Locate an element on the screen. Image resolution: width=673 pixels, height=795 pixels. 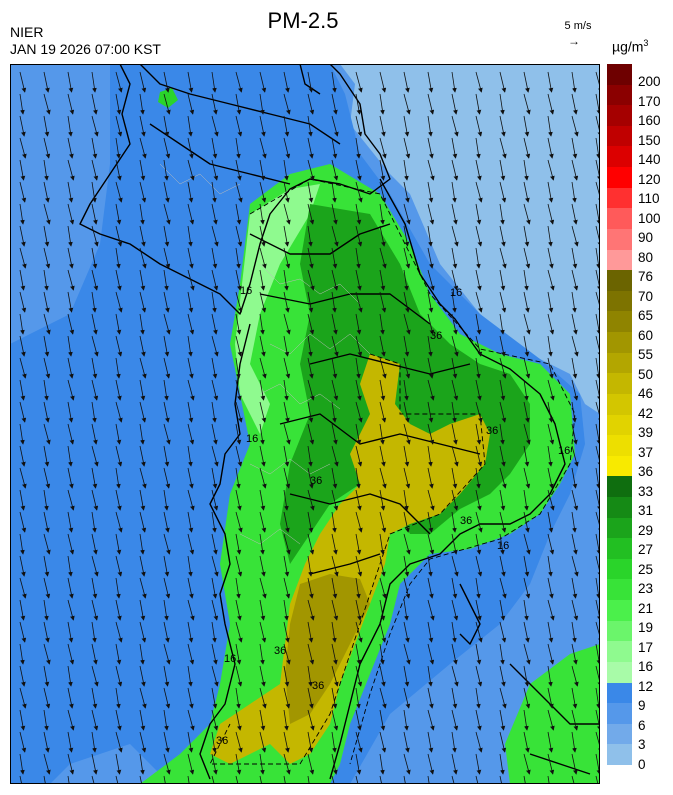
color-legend is located at coordinates (619, 415).